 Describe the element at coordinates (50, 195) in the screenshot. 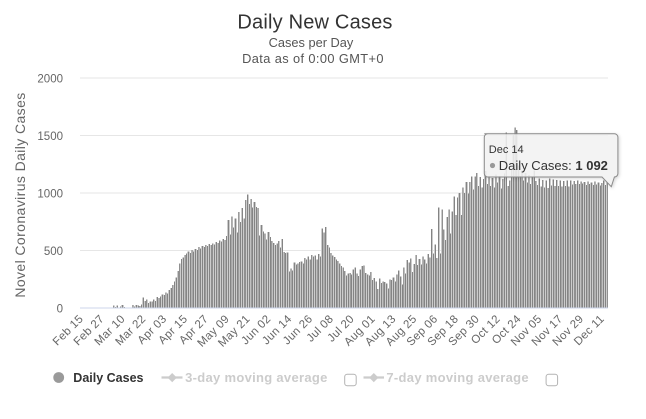

I see `svg-text: 1000` at that location.